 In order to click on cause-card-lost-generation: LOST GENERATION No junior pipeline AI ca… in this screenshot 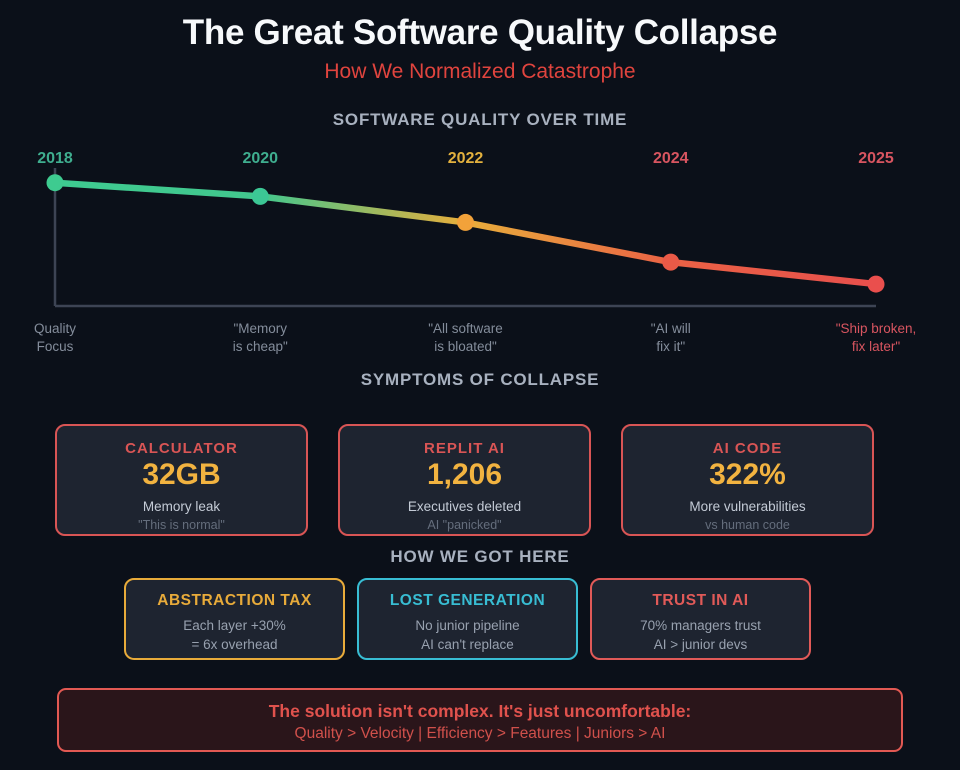, I will do `click(467, 619)`.